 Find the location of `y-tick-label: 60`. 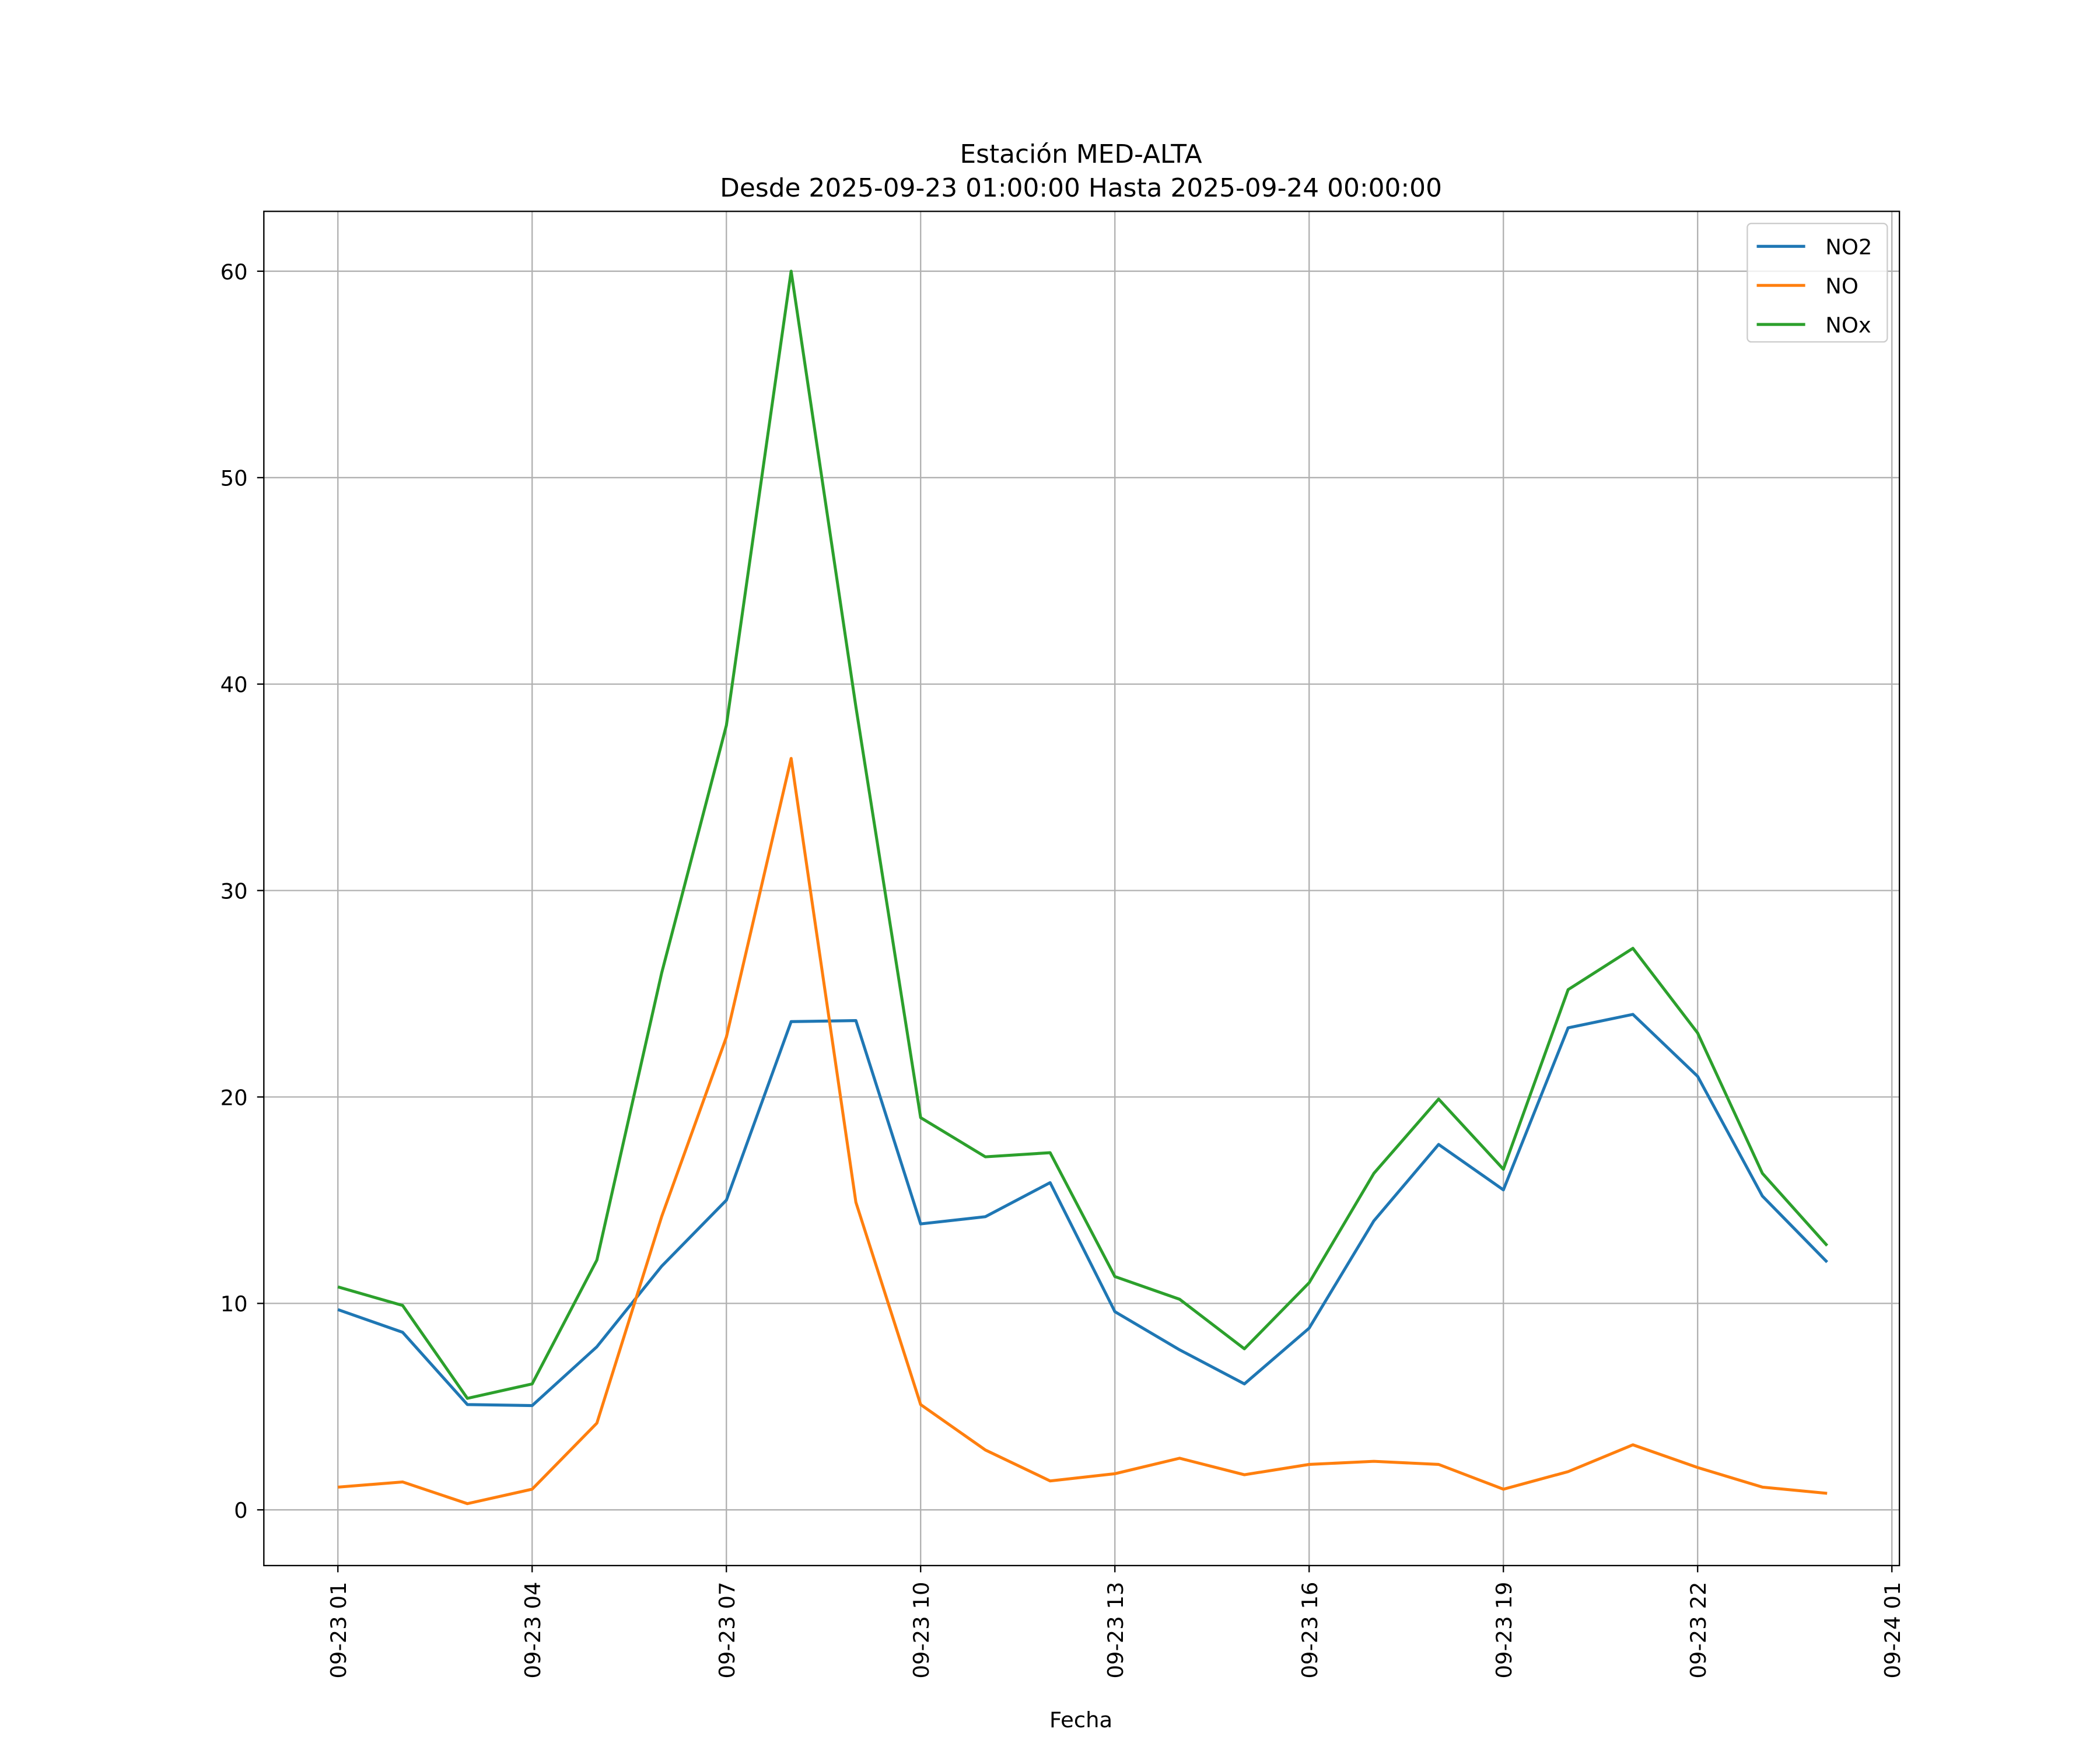

y-tick-label: 60 is located at coordinates (234, 272).